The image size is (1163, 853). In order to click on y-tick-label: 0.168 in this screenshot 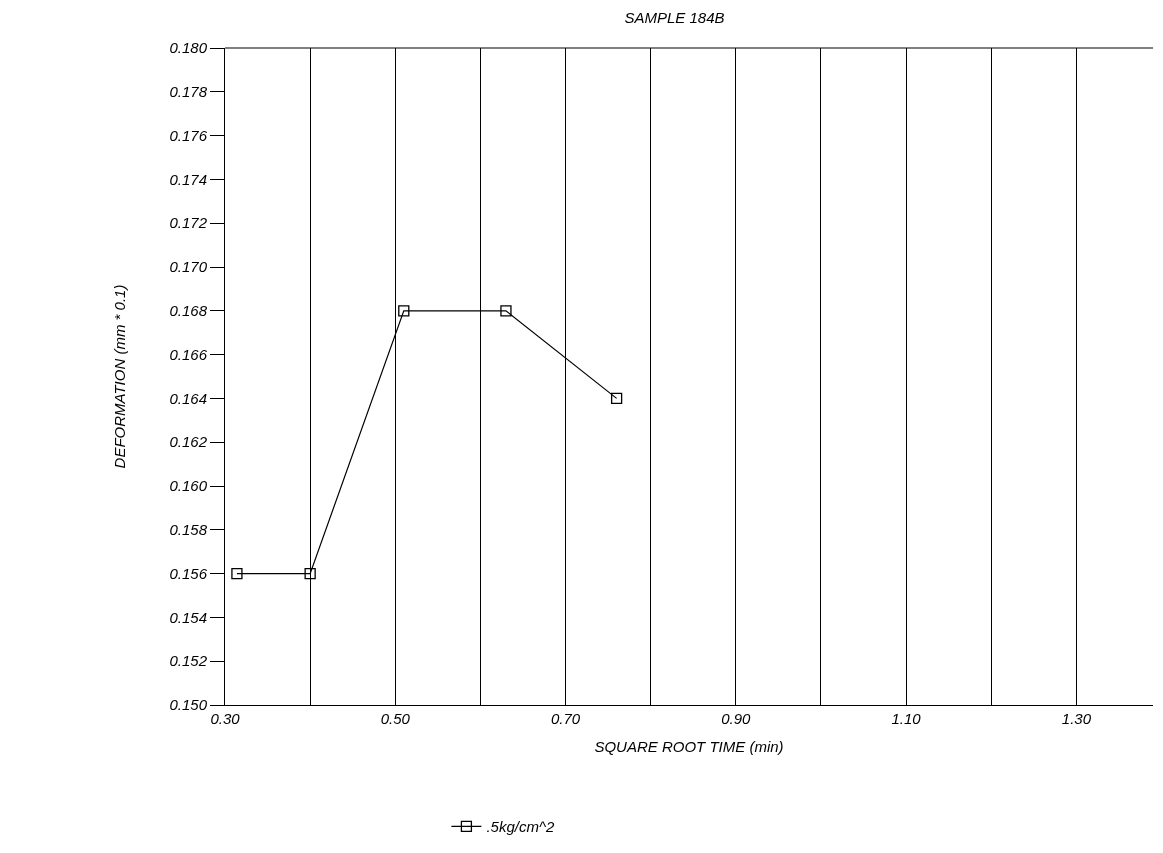, I will do `click(188, 311)`.